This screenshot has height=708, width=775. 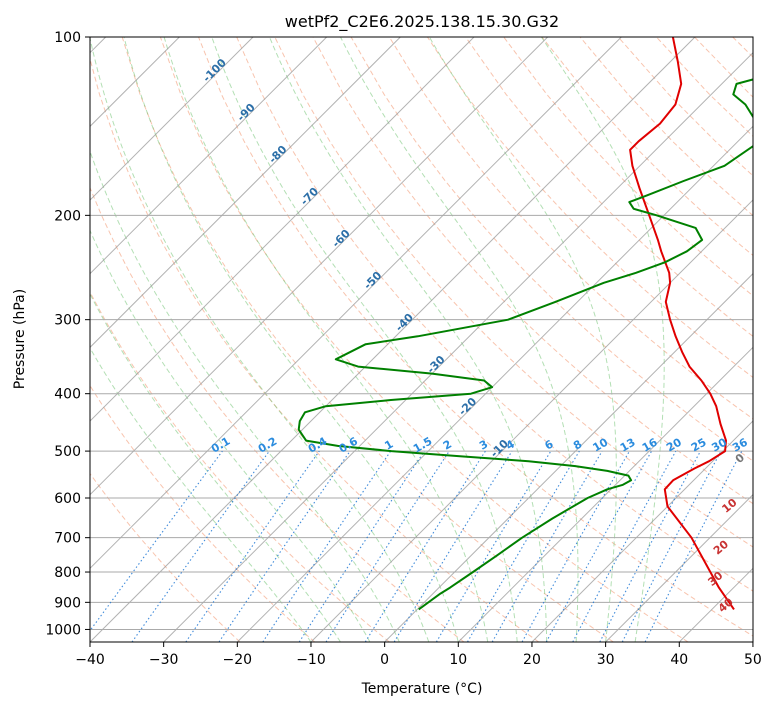 I want to click on x-tick-label: −10, so click(x=311, y=660).